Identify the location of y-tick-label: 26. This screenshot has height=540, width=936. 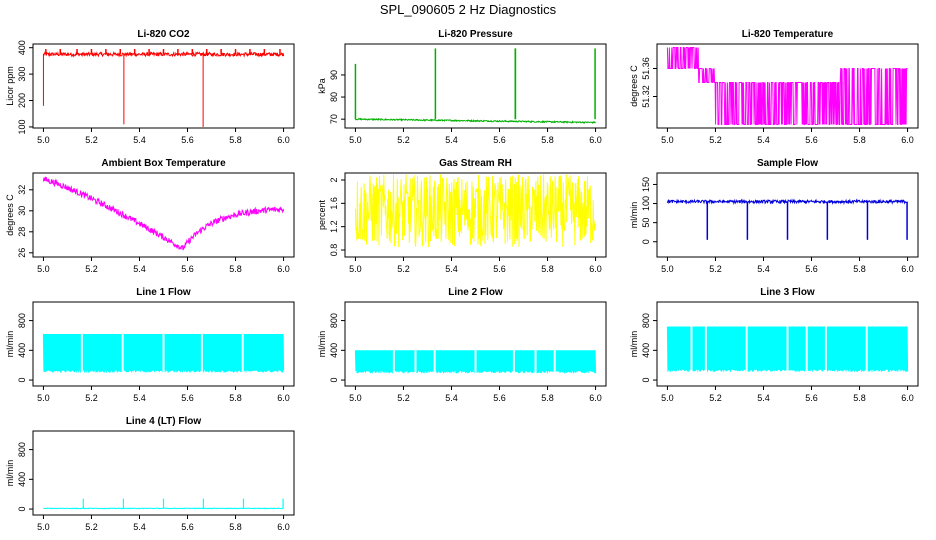
(22, 253).